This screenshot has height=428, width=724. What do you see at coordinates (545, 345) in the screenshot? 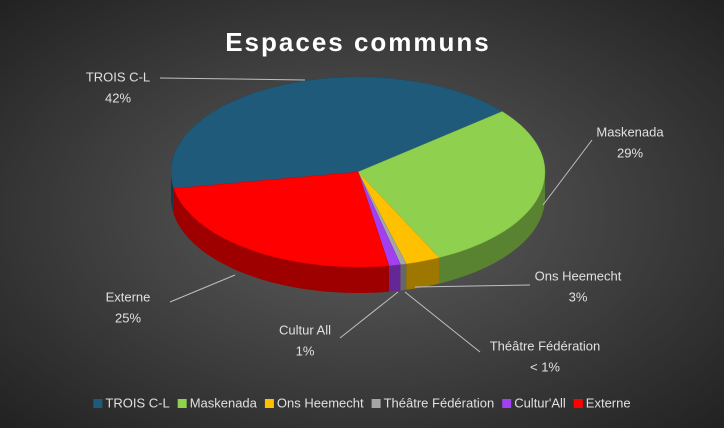
I see `data-label-name: Théâtre Fédération` at bounding box center [545, 345].